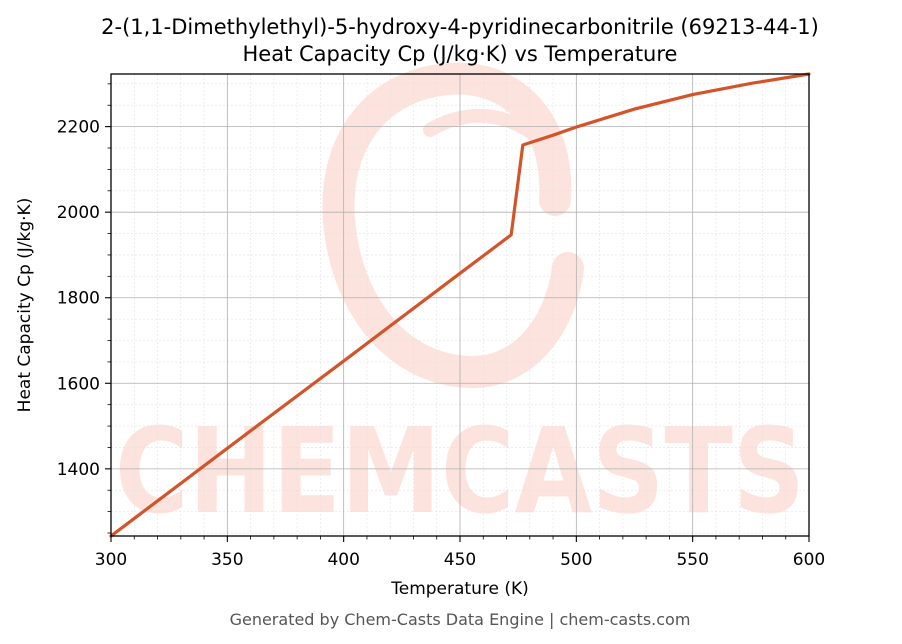  What do you see at coordinates (460, 54) in the screenshot?
I see `chart-title-line2: Heat Capacity Cp (J/kg·K) vs Temperature` at bounding box center [460, 54].